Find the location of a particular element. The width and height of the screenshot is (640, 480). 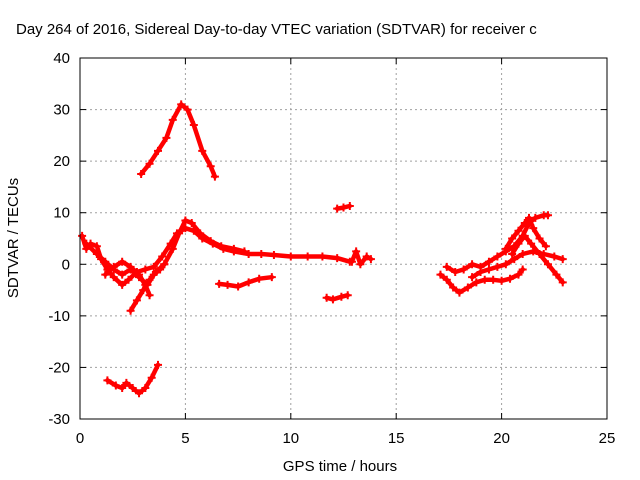

y-axis-label: SDTVAR / TECUs is located at coordinates (13, 238).